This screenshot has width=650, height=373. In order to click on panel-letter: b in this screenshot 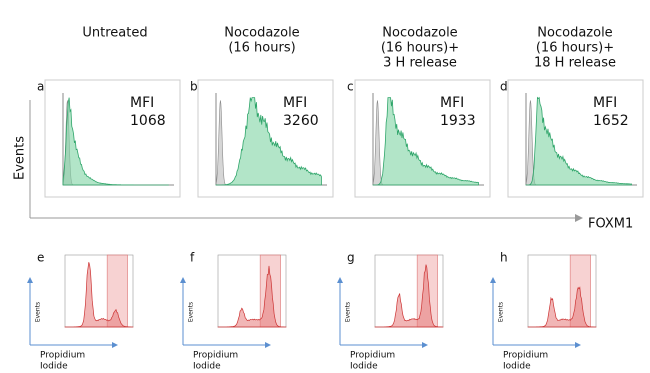, I will do `click(194, 87)`.